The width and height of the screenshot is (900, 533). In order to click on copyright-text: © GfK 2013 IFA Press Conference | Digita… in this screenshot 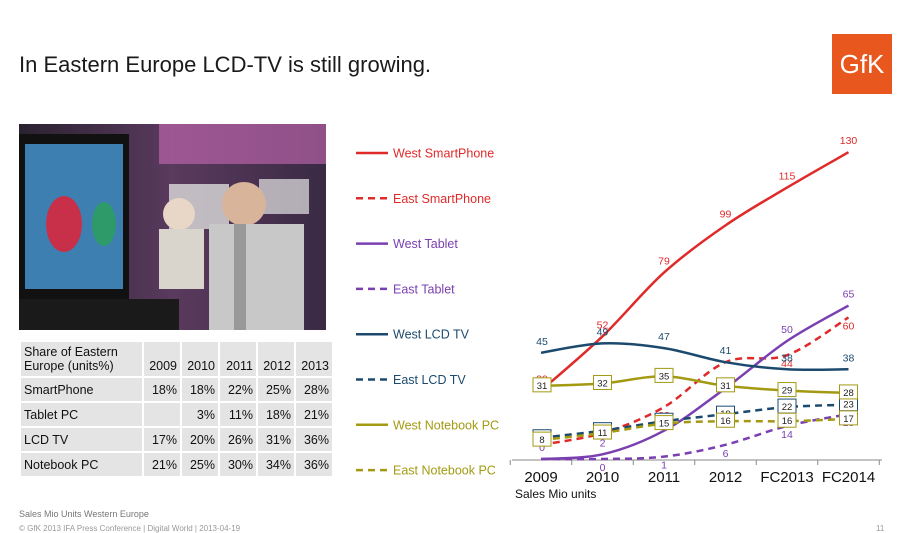, I will do `click(130, 528)`.